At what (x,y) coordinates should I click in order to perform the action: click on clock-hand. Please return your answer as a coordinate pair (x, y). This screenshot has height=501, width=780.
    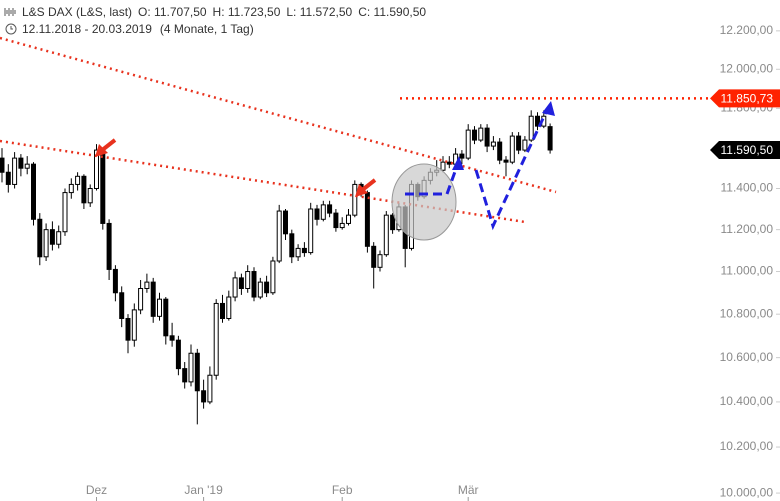
    Looking at the image, I should click on (11, 28).